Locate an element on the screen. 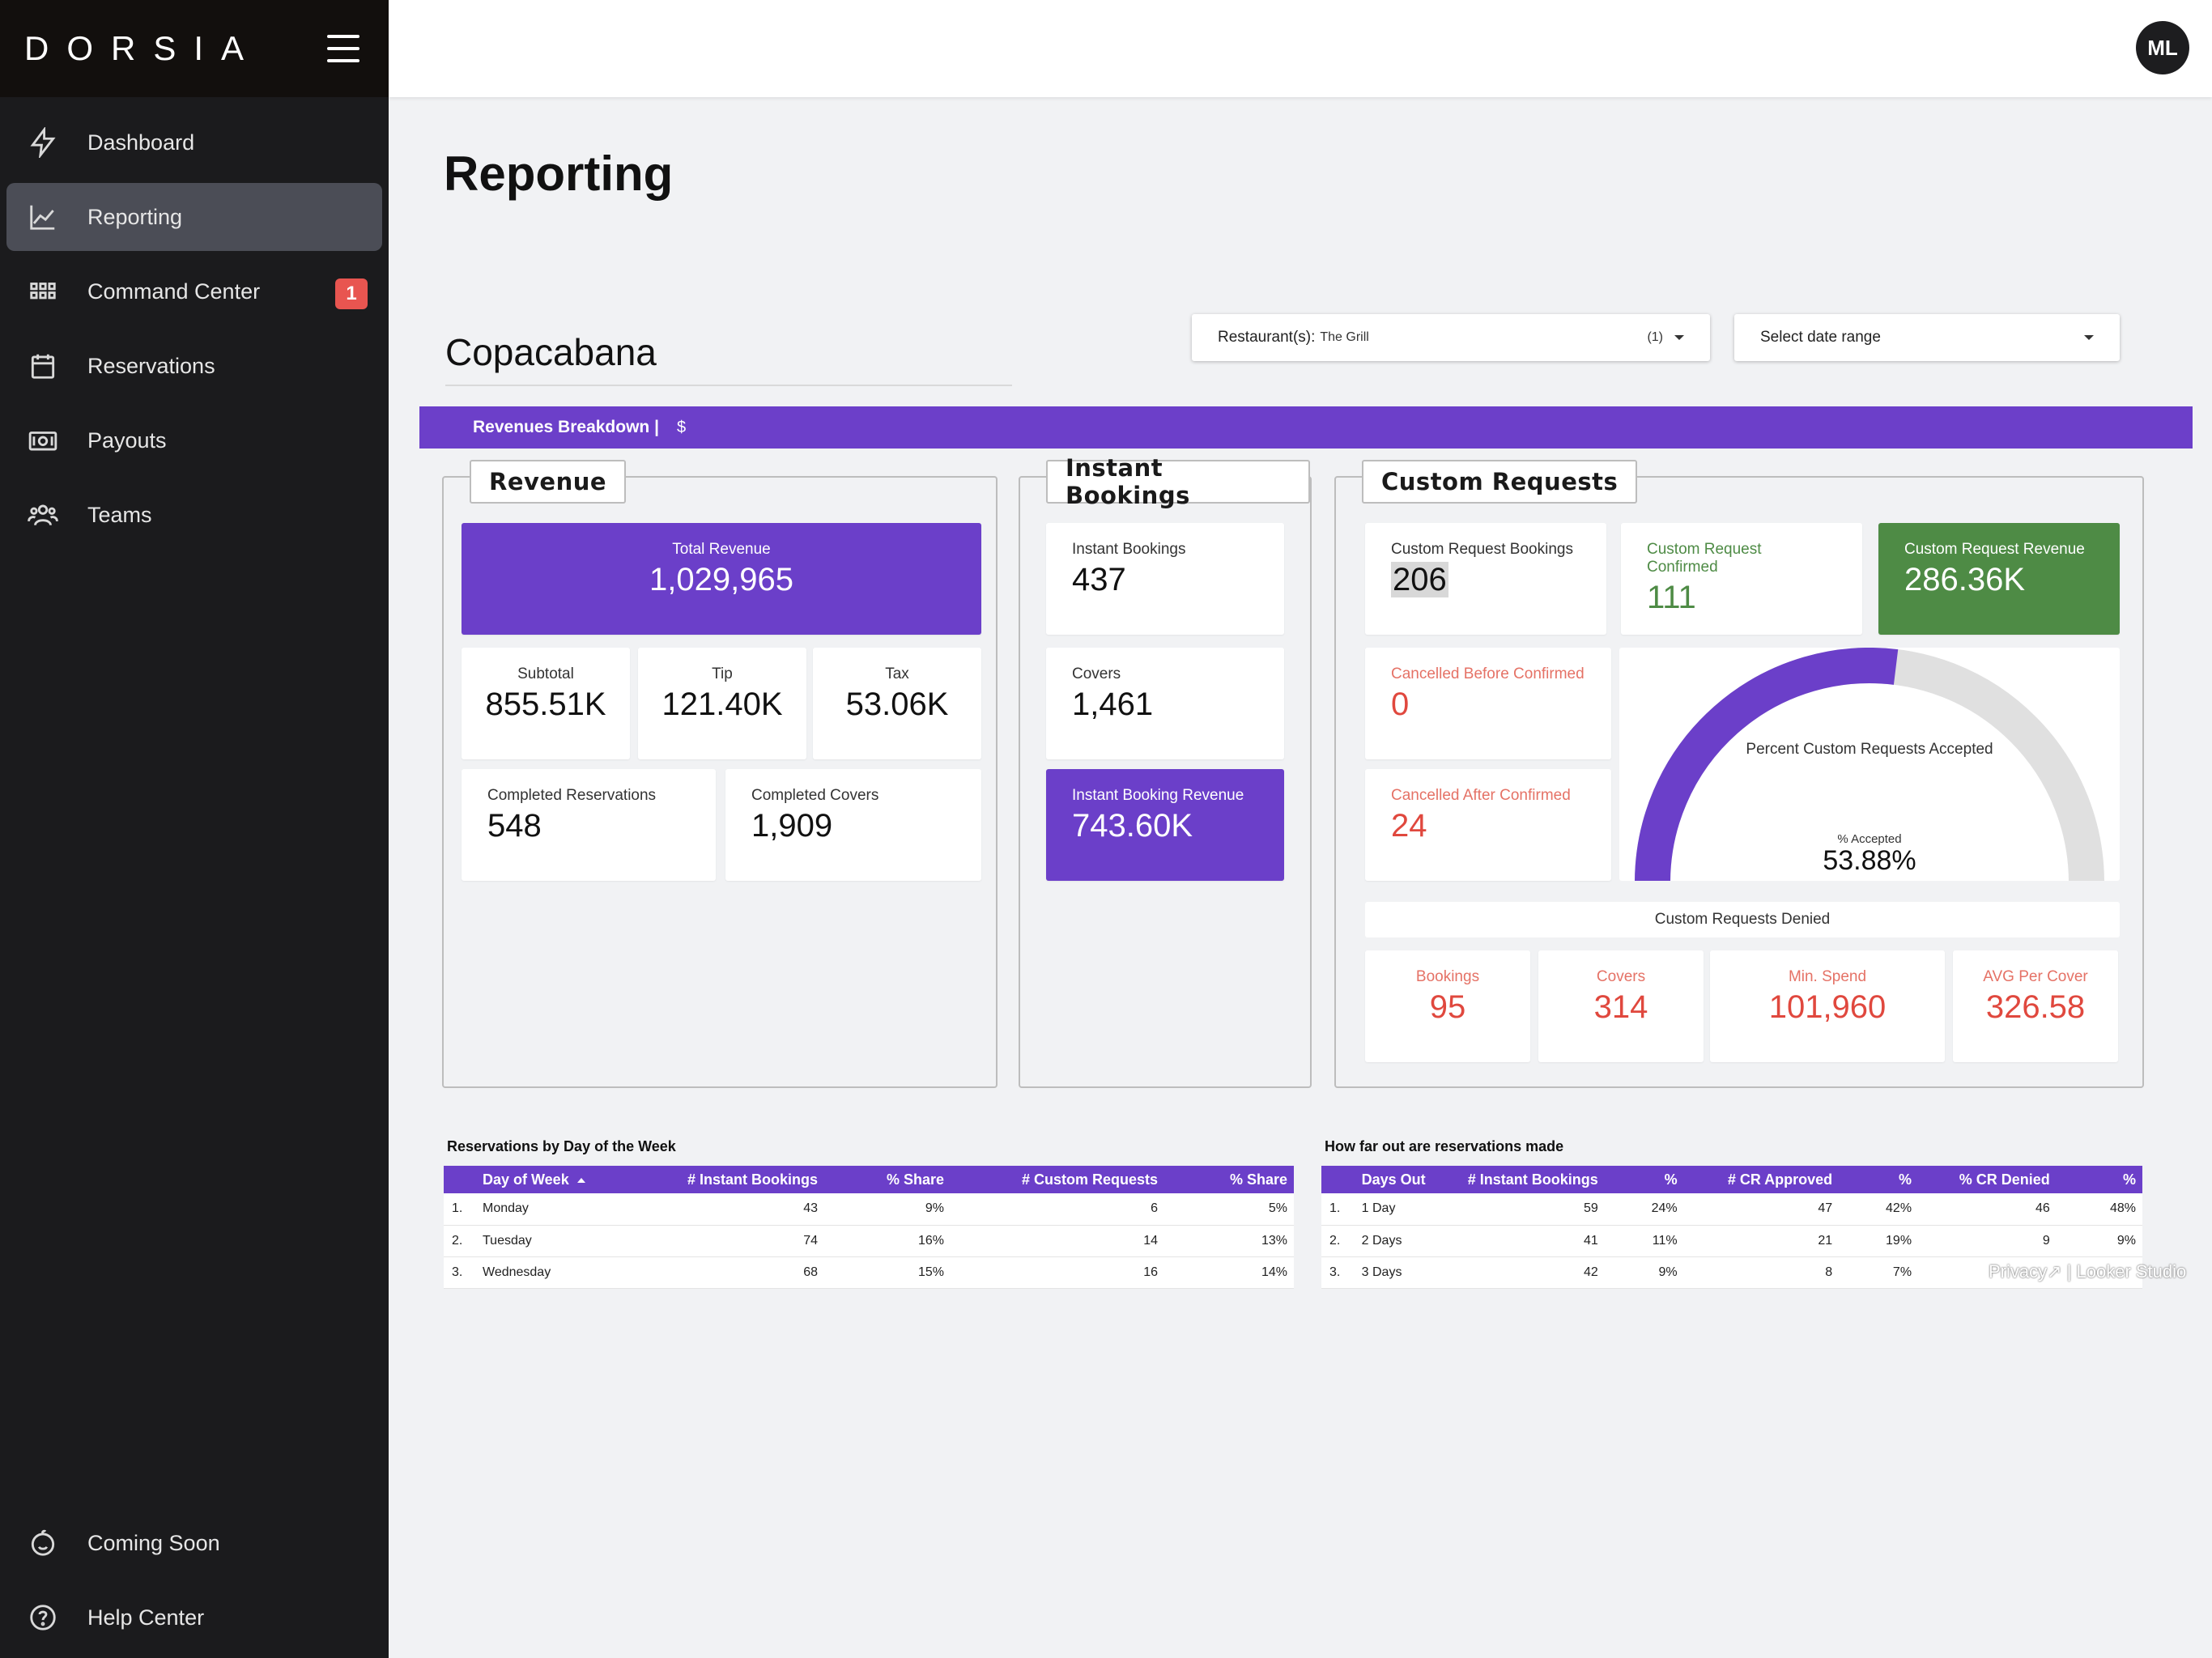  instant-bookings-card: Instant Bookings 437 is located at coordinates (1165, 579).